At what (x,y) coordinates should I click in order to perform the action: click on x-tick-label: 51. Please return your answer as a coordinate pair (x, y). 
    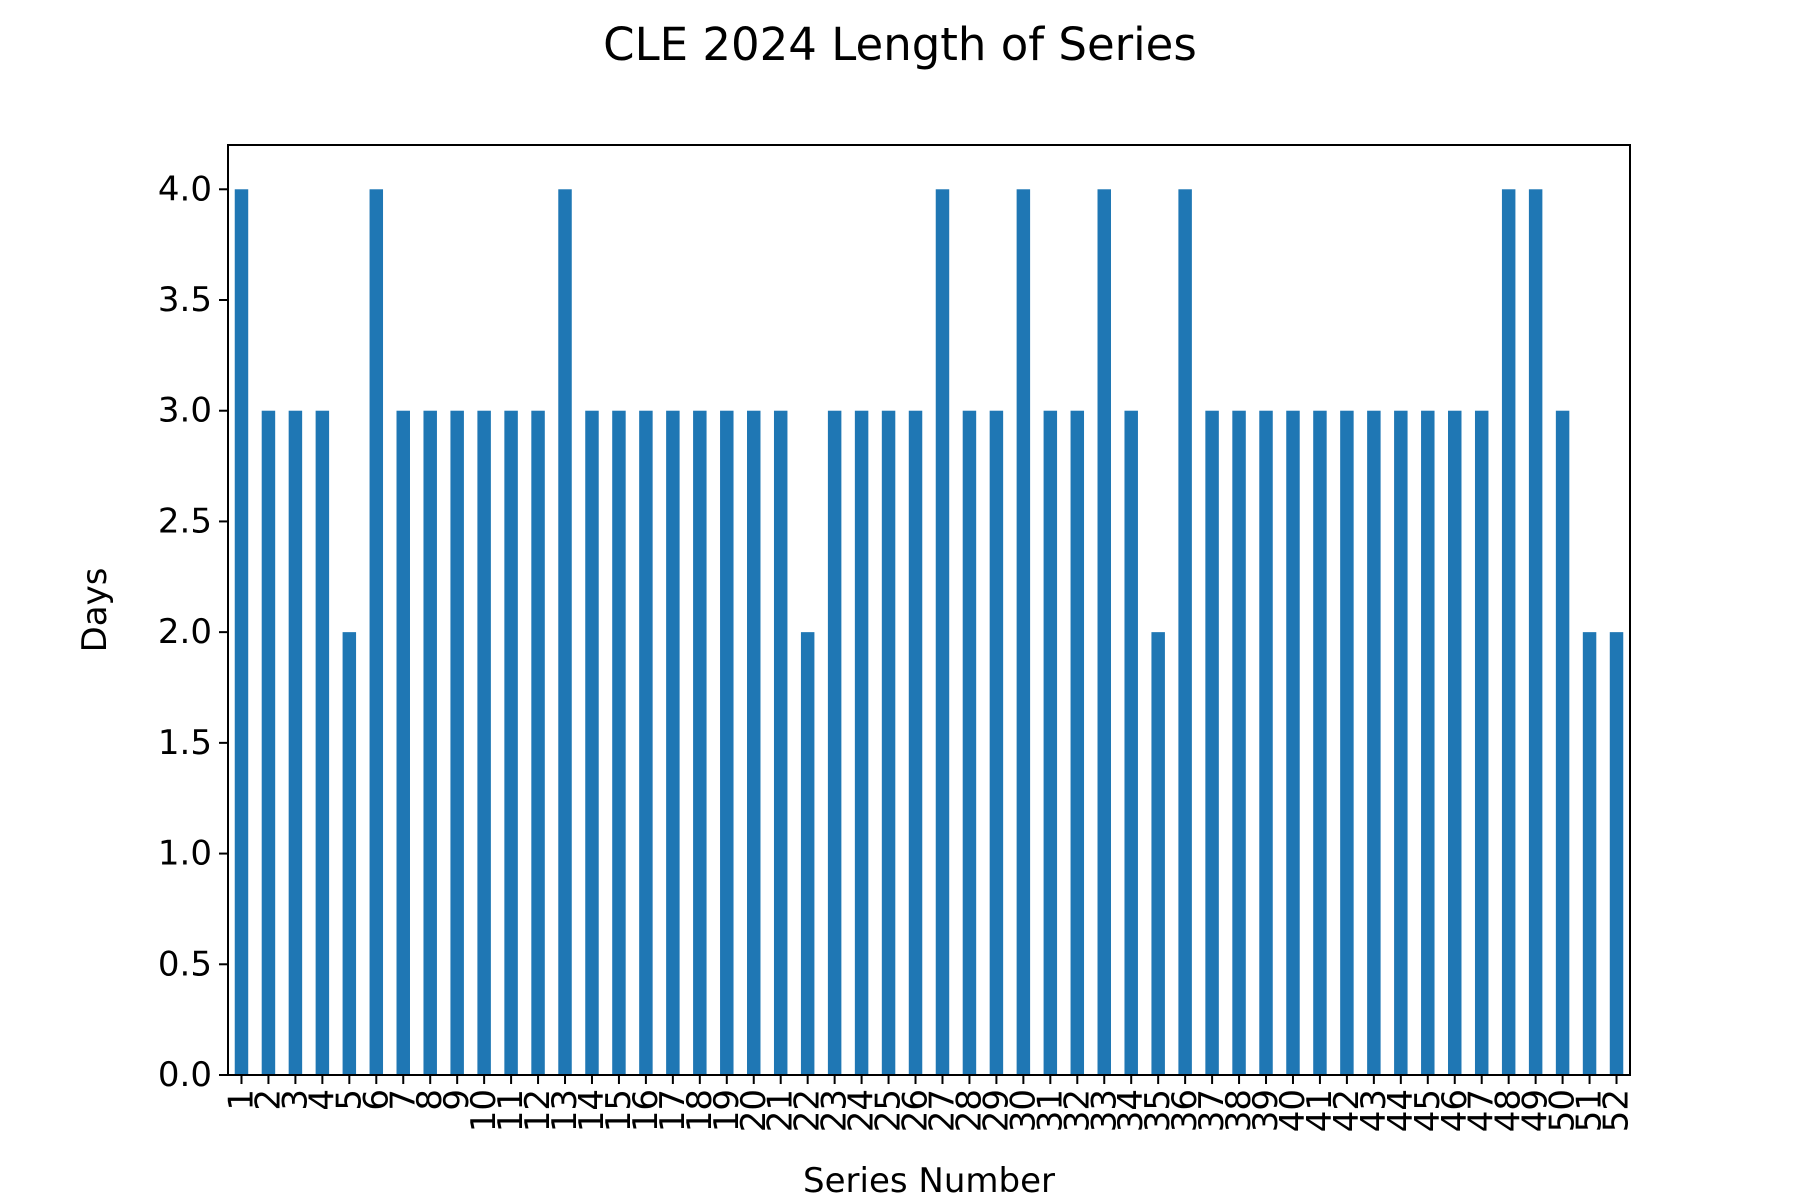
    Looking at the image, I should click on (1590, 1110).